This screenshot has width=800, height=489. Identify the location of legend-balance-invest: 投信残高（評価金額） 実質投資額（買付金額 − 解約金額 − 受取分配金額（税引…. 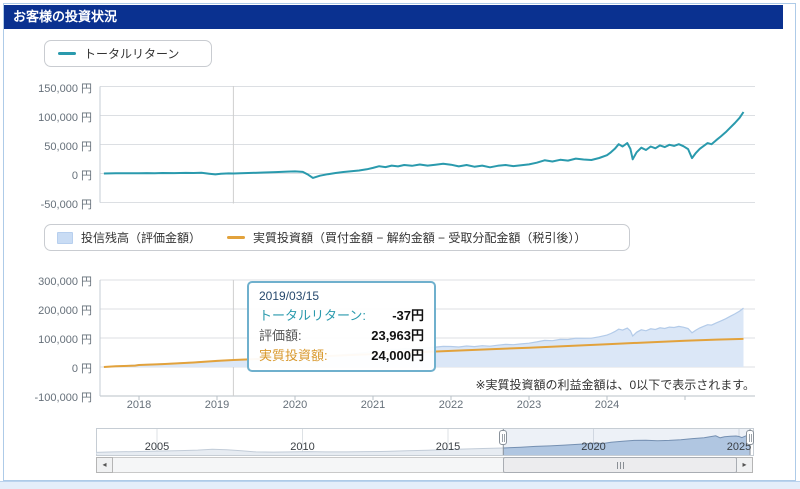
(337, 237).